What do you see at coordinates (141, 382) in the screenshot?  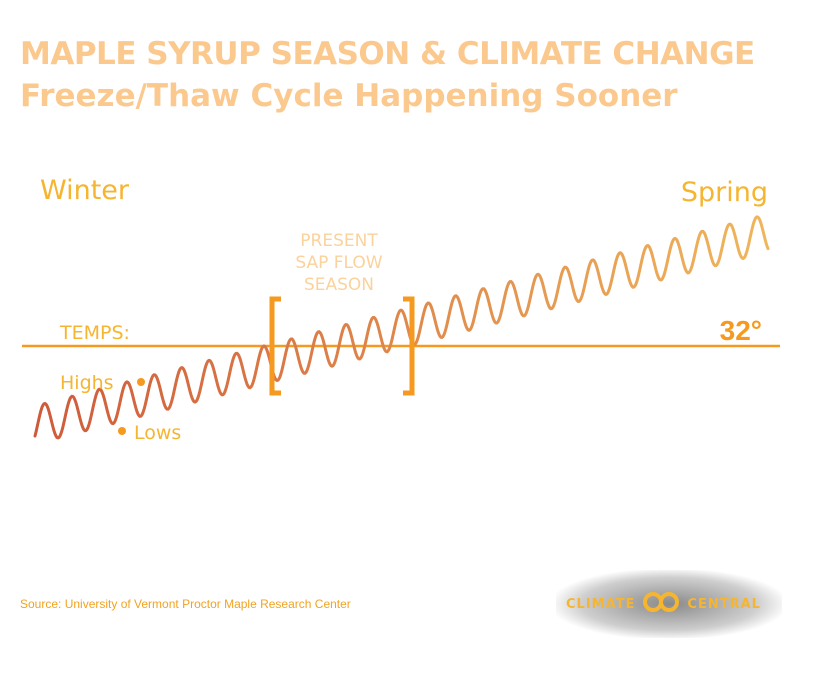 I see `highs-marker` at bounding box center [141, 382].